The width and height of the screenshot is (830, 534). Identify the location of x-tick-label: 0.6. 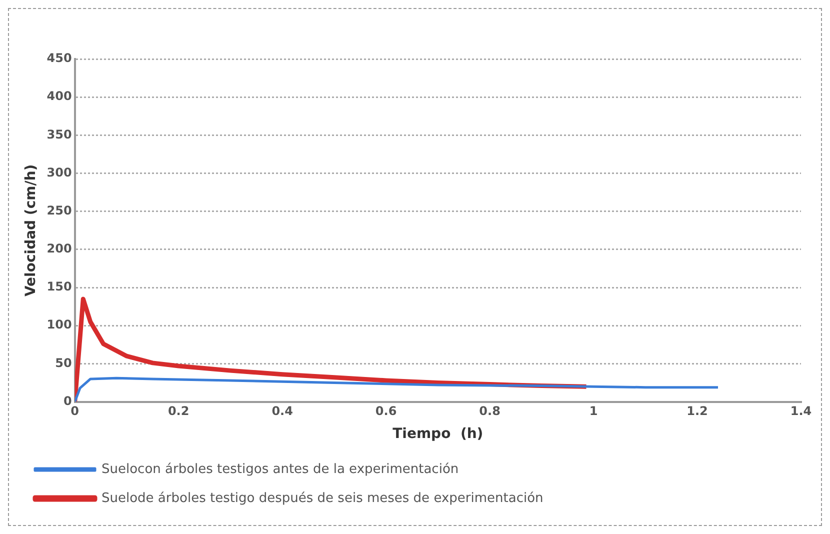
(386, 411).